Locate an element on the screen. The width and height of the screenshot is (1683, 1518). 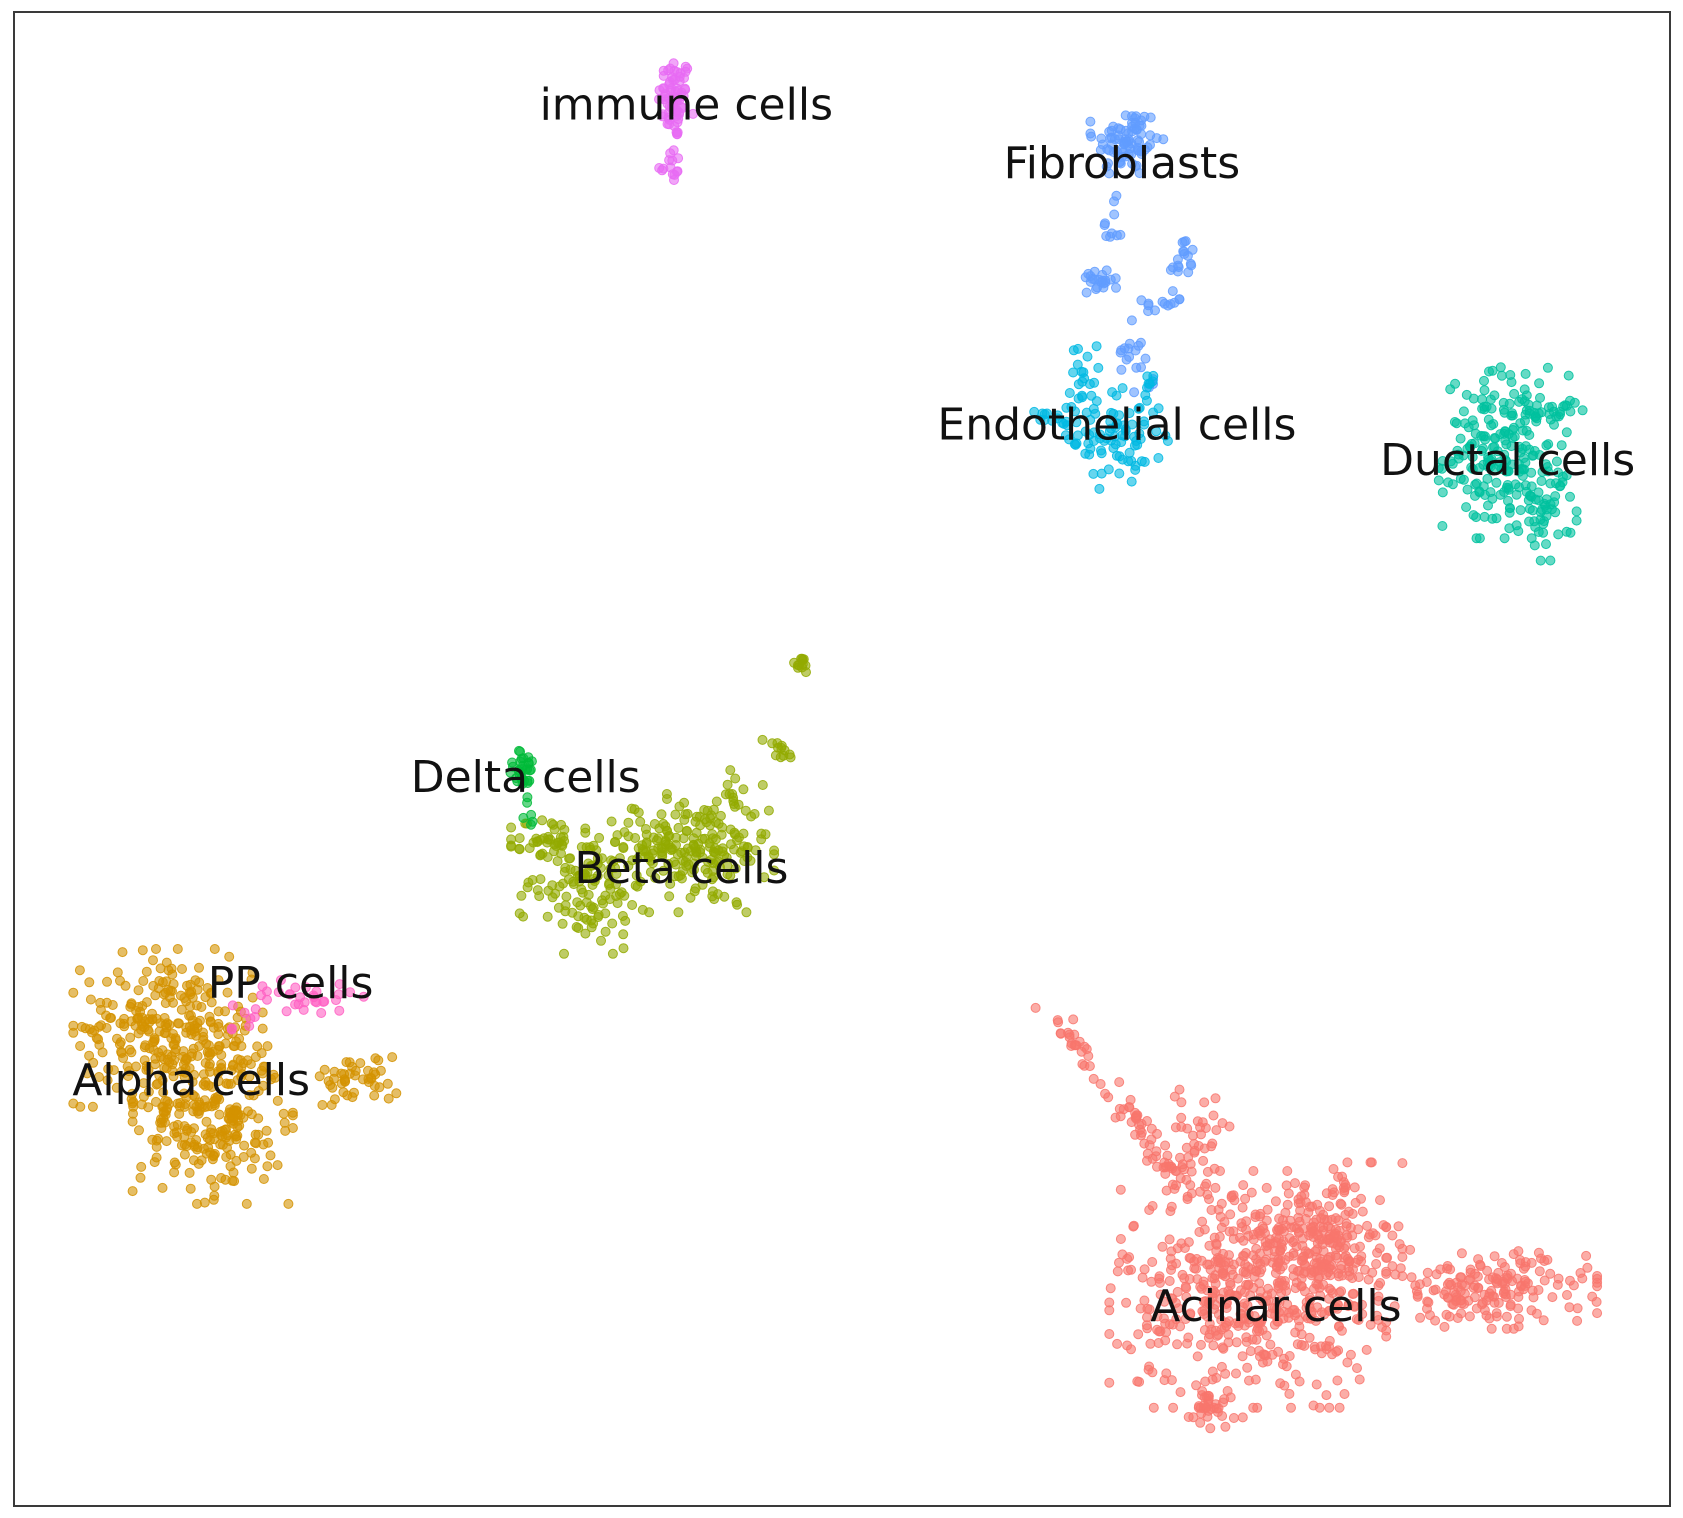
point-immune-cells is located at coordinates (673, 150).